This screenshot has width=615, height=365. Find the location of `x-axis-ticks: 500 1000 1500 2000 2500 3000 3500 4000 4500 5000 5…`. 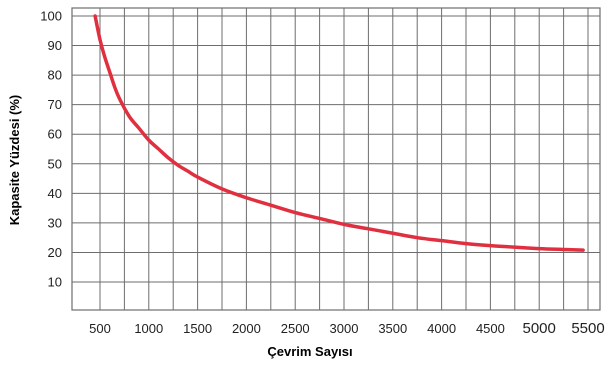

x-axis-ticks: 500 1000 1500 2000 2500 3000 3500 4000 4500 5000 5… is located at coordinates (347, 328).